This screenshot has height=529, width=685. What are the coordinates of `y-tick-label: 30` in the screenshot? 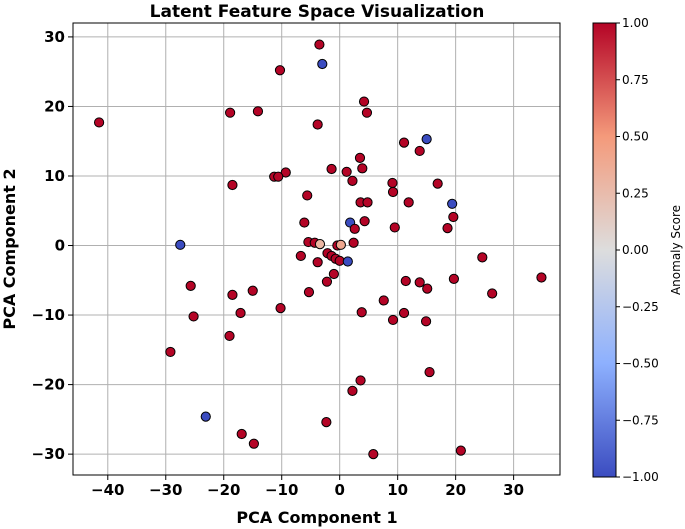 It's located at (54, 37).